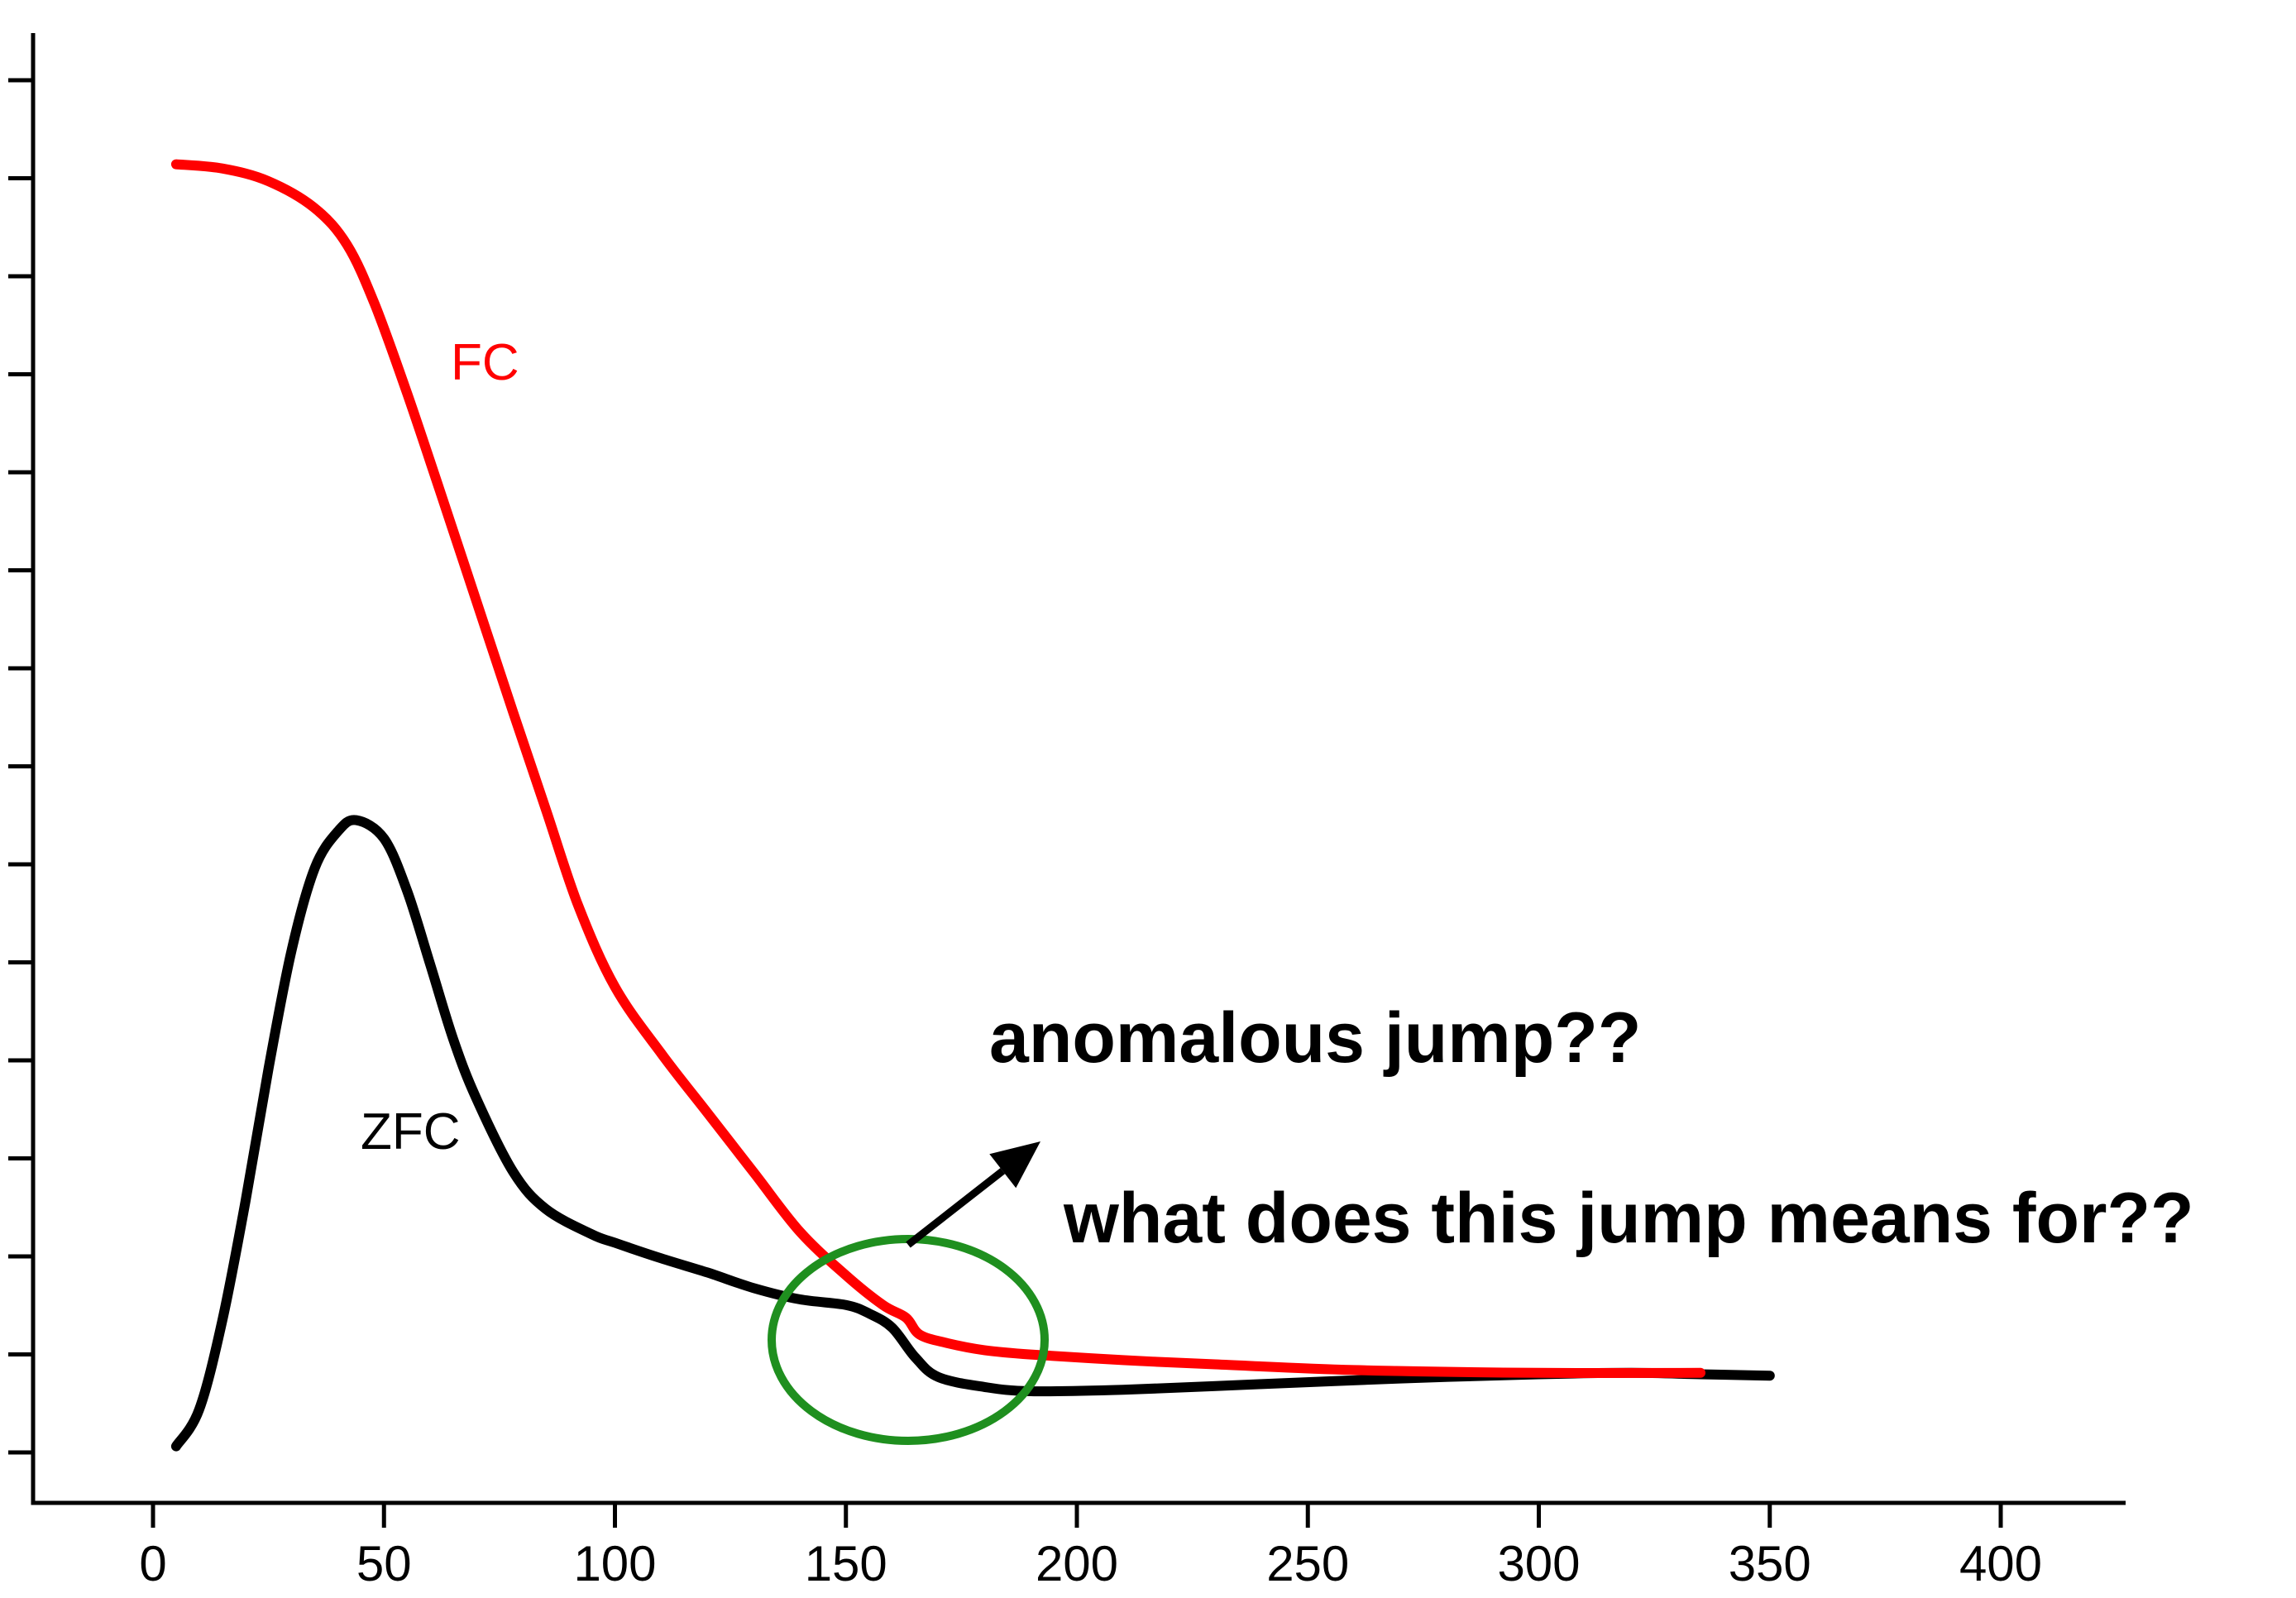 This screenshot has height=1598, width=2296. I want to click on x-tick-label: 200, so click(1077, 1563).